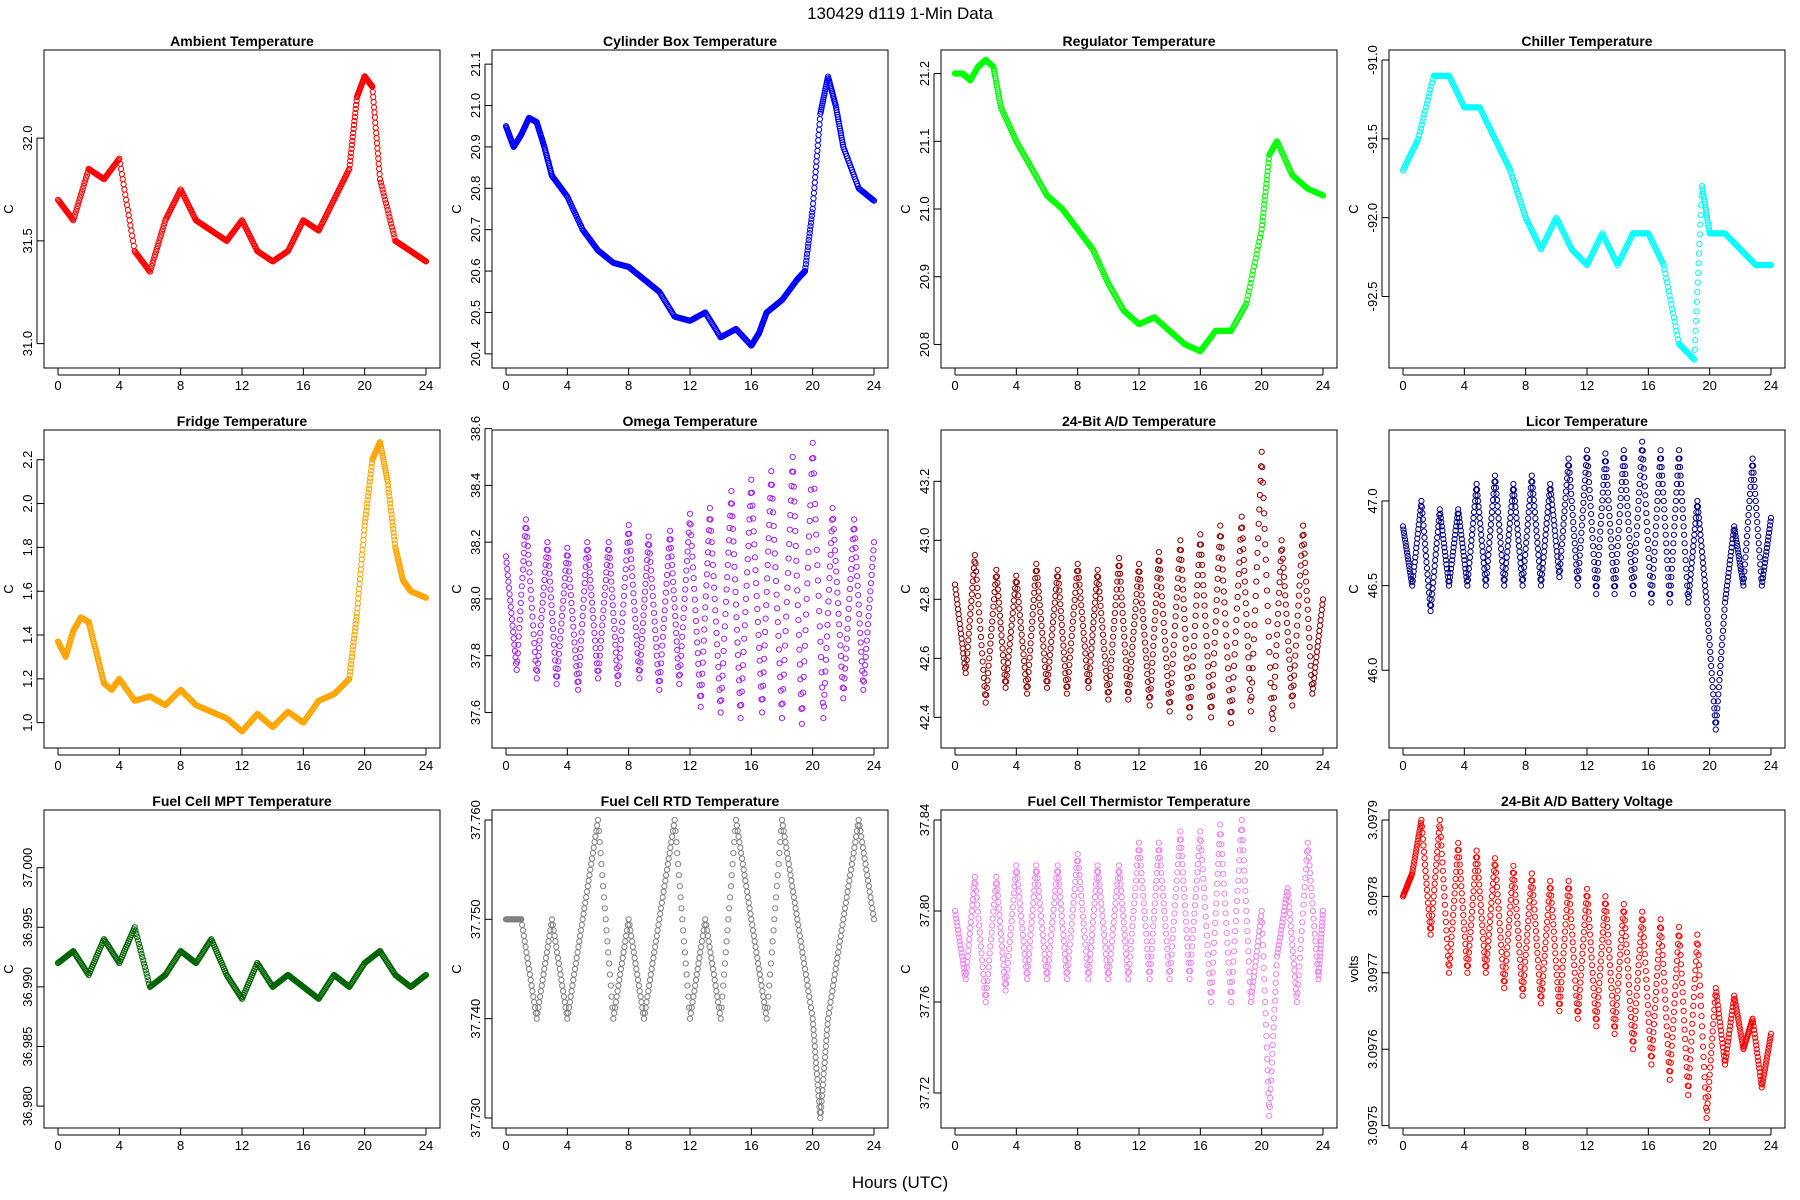  I want to click on y-tick-label: 20.6, so click(475, 270).